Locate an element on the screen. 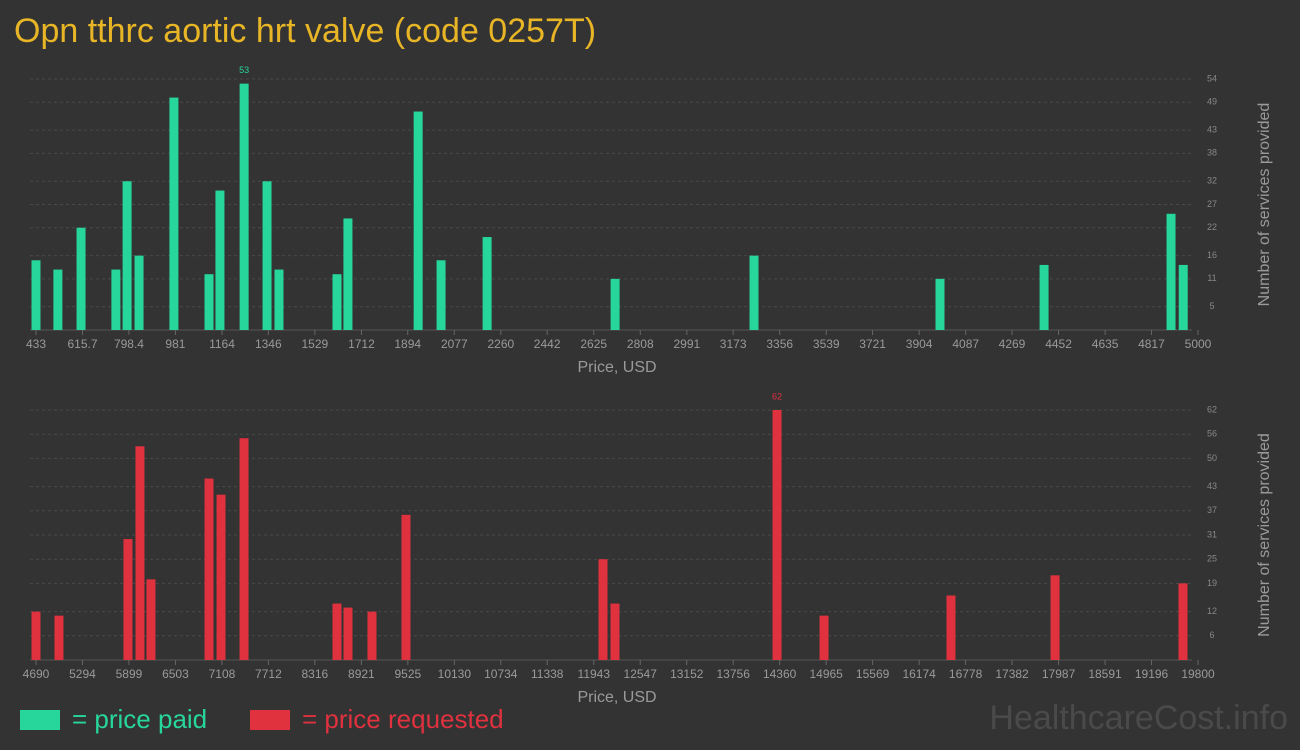 This screenshot has width=1300, height=750. x-tick-label: 7712 is located at coordinates (268, 674).